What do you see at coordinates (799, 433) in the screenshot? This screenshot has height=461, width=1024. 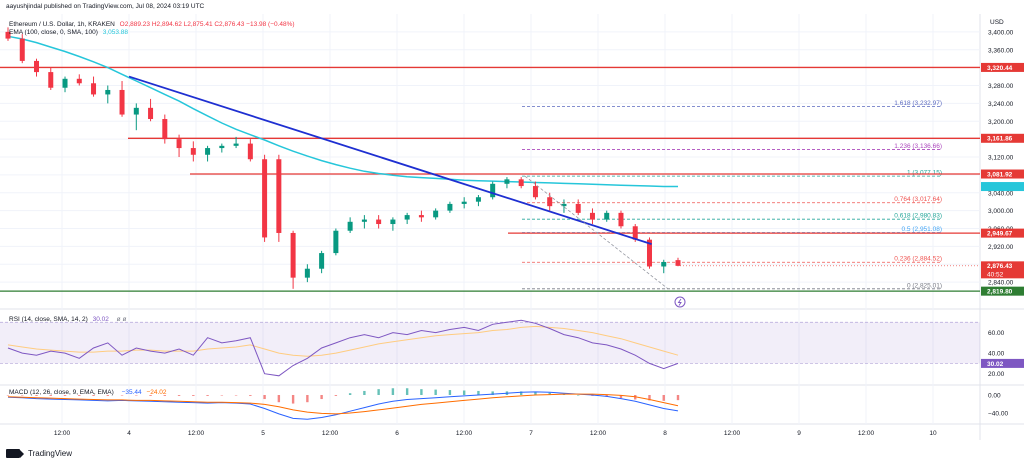 I see `time-tick-label: 9` at bounding box center [799, 433].